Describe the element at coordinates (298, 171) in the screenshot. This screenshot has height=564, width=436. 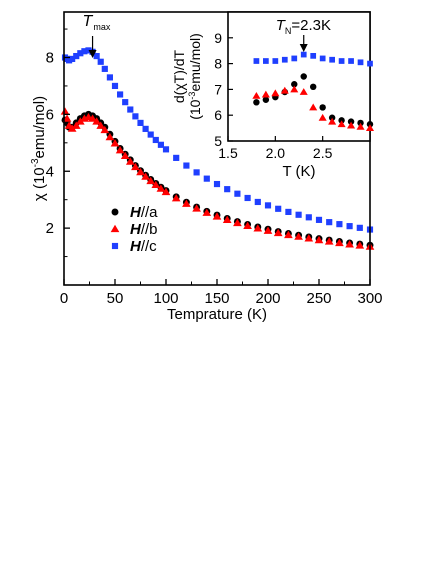
I see `inset-x-axis-label: T (K)` at that location.